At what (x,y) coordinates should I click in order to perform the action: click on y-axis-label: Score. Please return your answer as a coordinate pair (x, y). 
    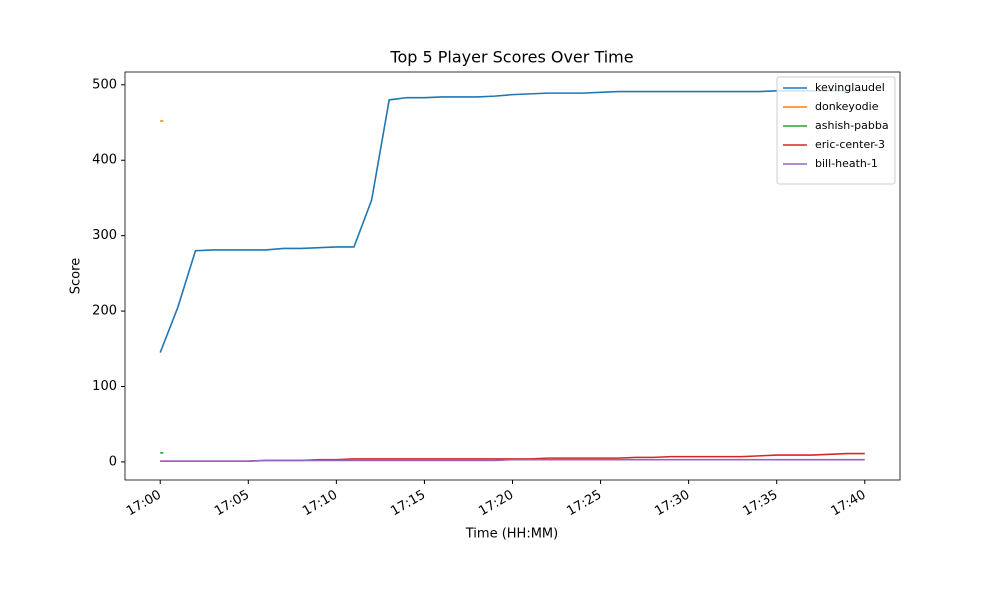
    Looking at the image, I should click on (76, 276).